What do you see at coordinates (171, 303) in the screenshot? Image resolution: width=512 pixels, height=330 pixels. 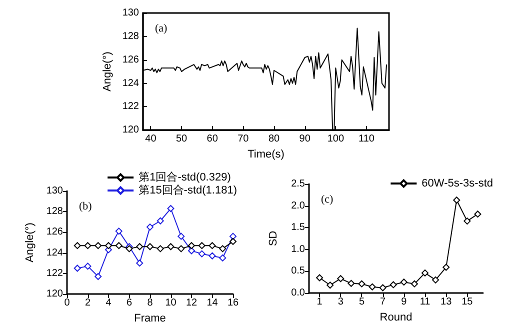 I see `x-tick-label: 10` at bounding box center [171, 303].